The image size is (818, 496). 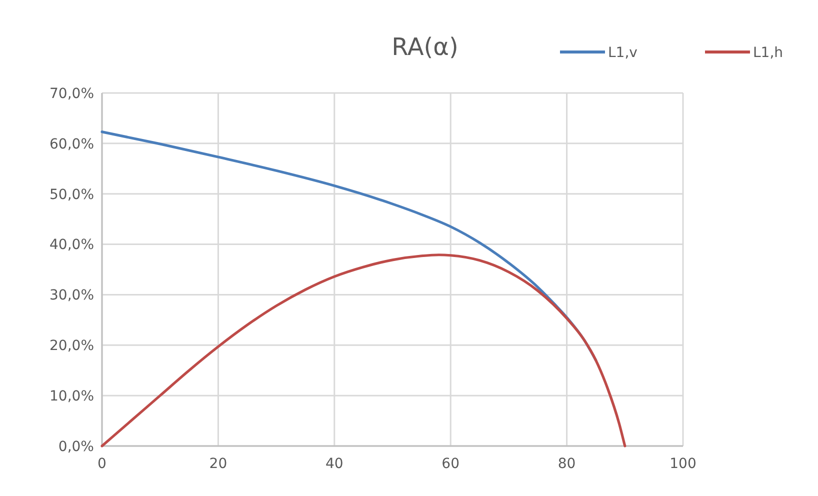 What do you see at coordinates (102, 464) in the screenshot?
I see `x-tick-label: 0` at bounding box center [102, 464].